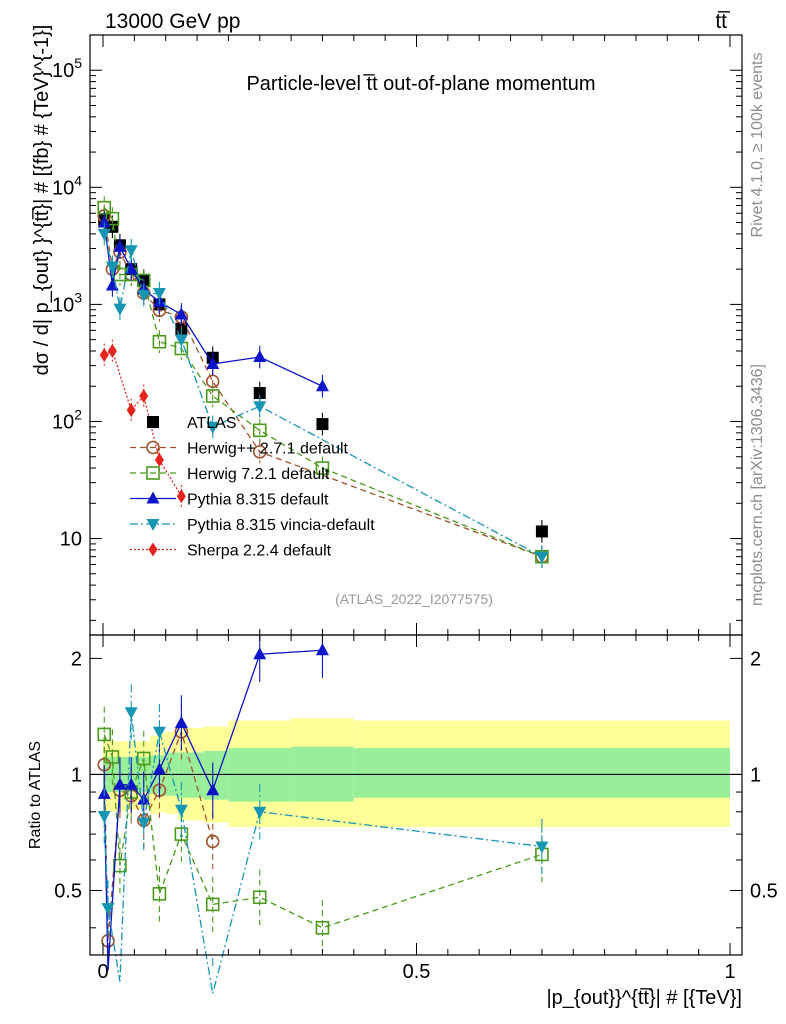 The width and height of the screenshot is (786, 1024). I want to click on legend-label: Pythia 8.315 default, so click(258, 500).